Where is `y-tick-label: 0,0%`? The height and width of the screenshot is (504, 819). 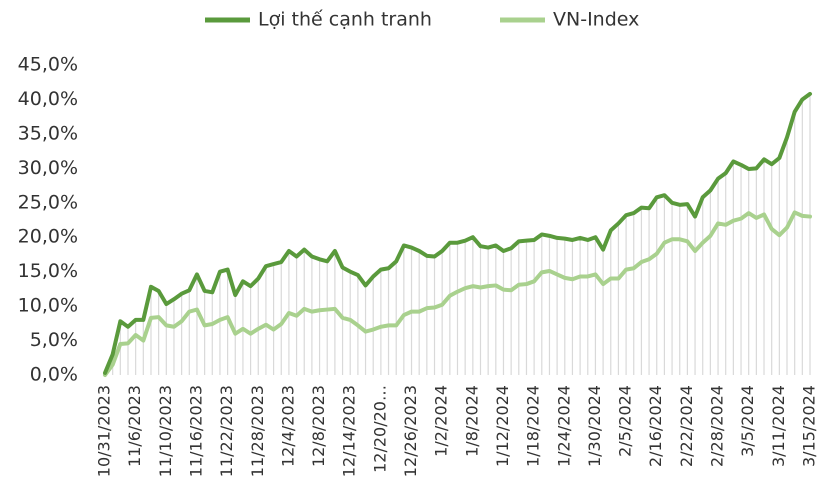
y-tick-label: 0,0% is located at coordinates (54, 375).